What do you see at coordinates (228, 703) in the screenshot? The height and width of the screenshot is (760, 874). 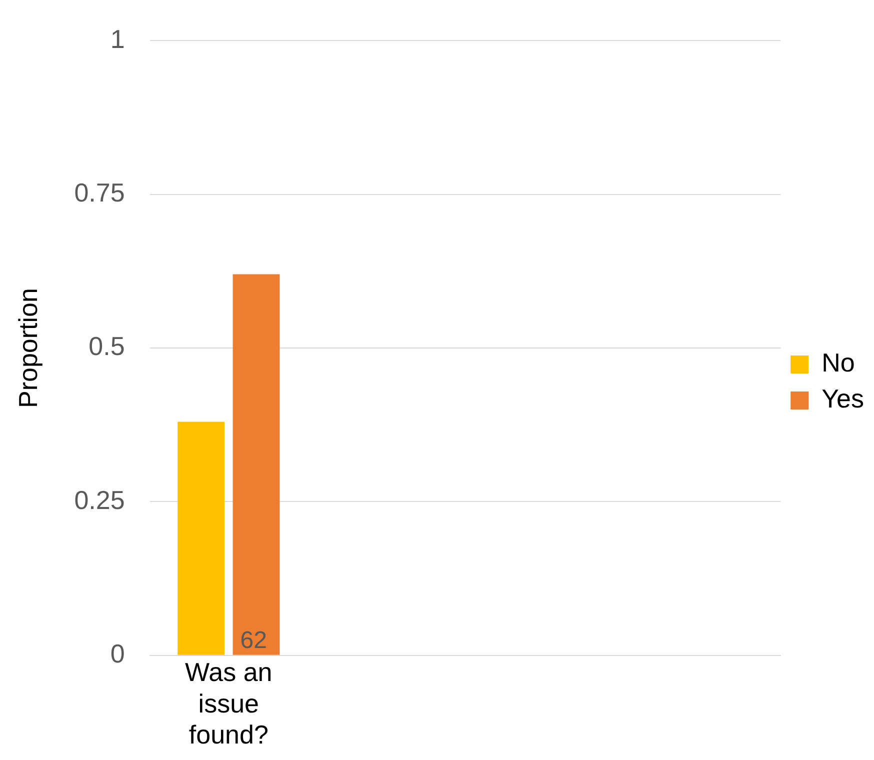 I see `x-tick-label: Was an issue found?` at bounding box center [228, 703].